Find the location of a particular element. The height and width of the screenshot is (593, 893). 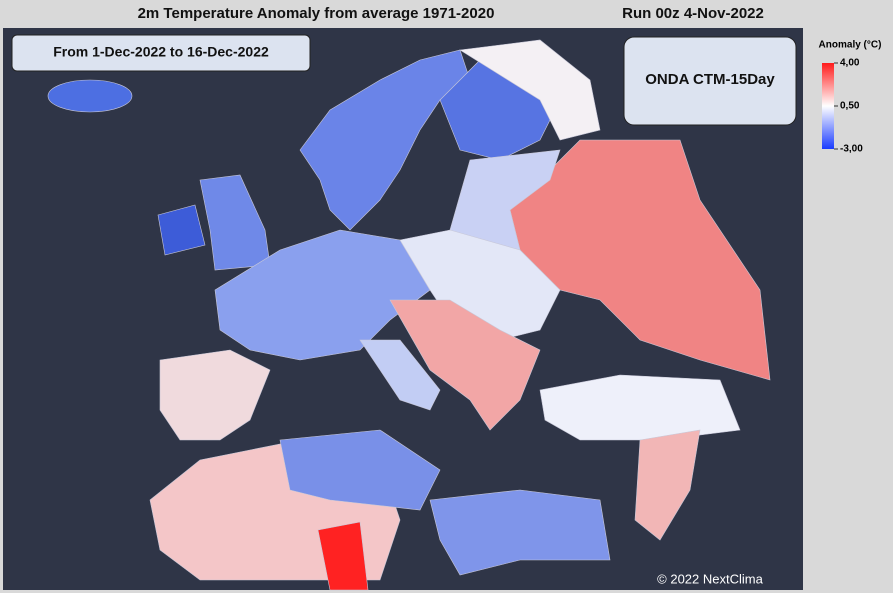

balkans is located at coordinates (465, 365).